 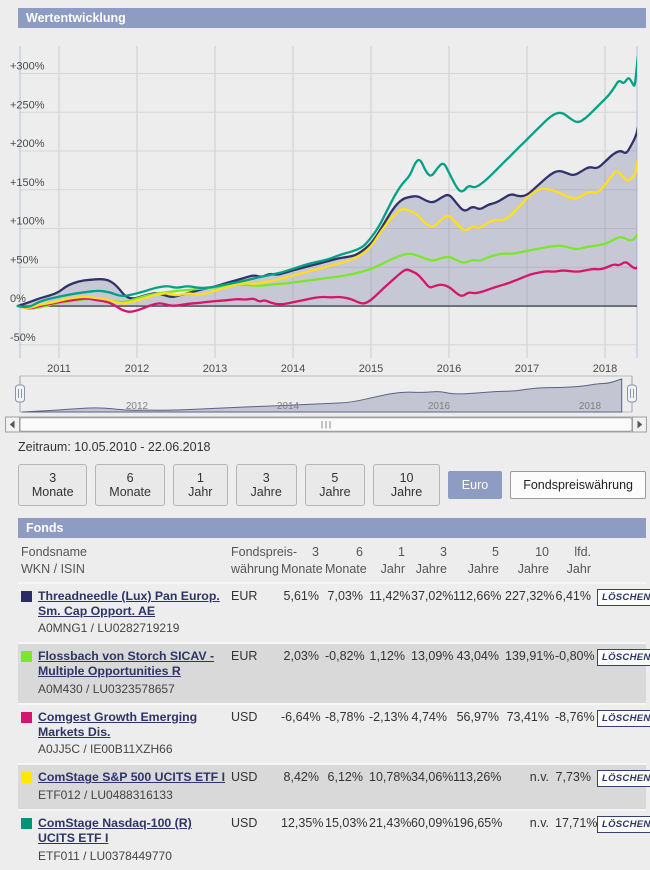 I want to click on period-button-6-monate: 6 Monate, so click(x=130, y=485).